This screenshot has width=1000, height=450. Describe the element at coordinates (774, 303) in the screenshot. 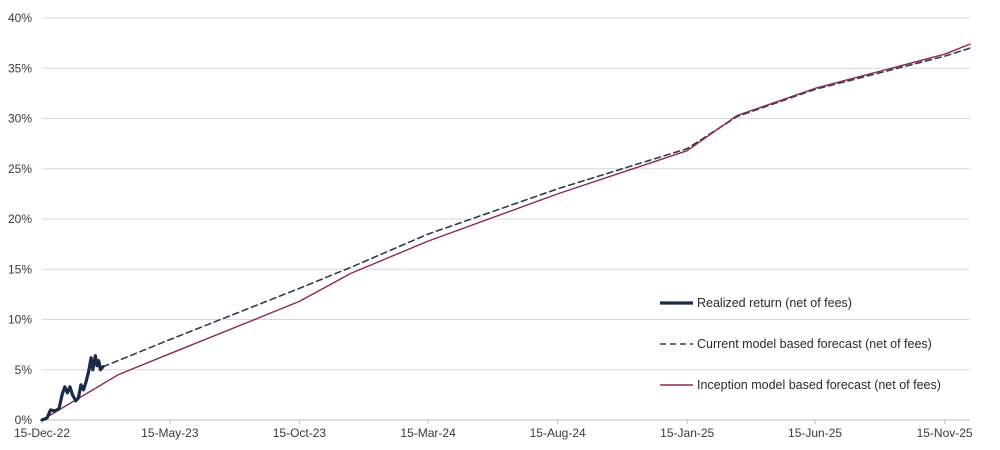

I see `legend-label-0: Realized return (net of fees)` at that location.